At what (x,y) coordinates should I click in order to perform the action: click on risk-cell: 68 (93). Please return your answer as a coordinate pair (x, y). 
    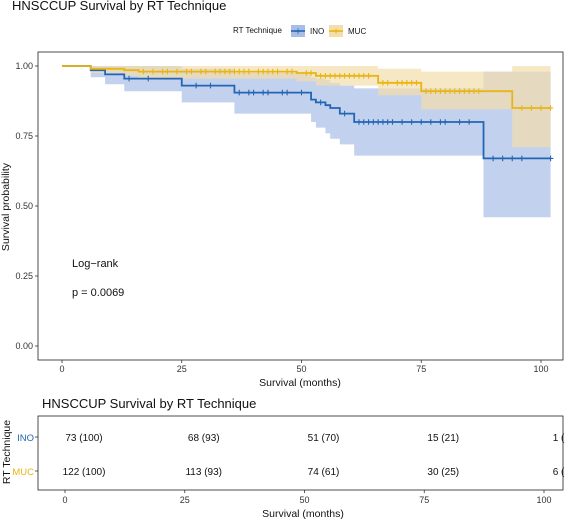
    Looking at the image, I should click on (204, 438).